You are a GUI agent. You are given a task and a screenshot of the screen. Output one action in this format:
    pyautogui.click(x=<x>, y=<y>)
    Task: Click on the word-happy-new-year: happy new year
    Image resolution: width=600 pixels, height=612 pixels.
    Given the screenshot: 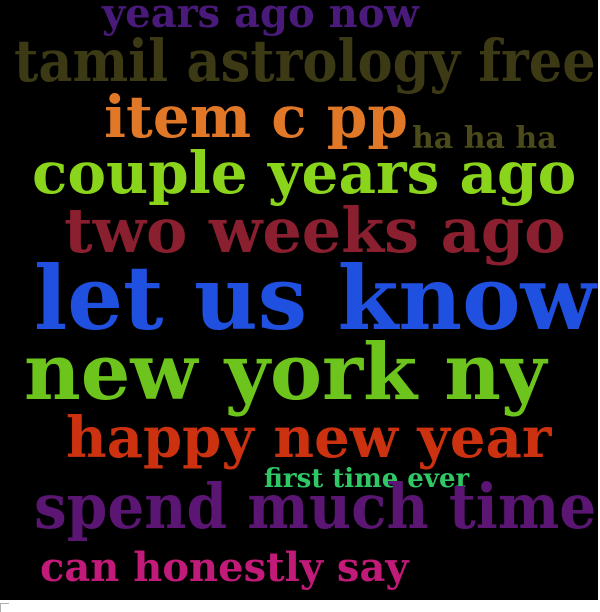 What is the action you would take?
    pyautogui.click(x=309, y=438)
    